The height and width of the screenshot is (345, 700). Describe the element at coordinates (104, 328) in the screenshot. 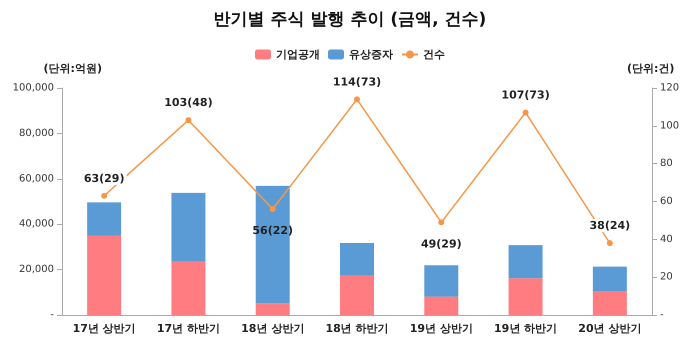

I see `x-tick-label: 17년 상반기` at that location.